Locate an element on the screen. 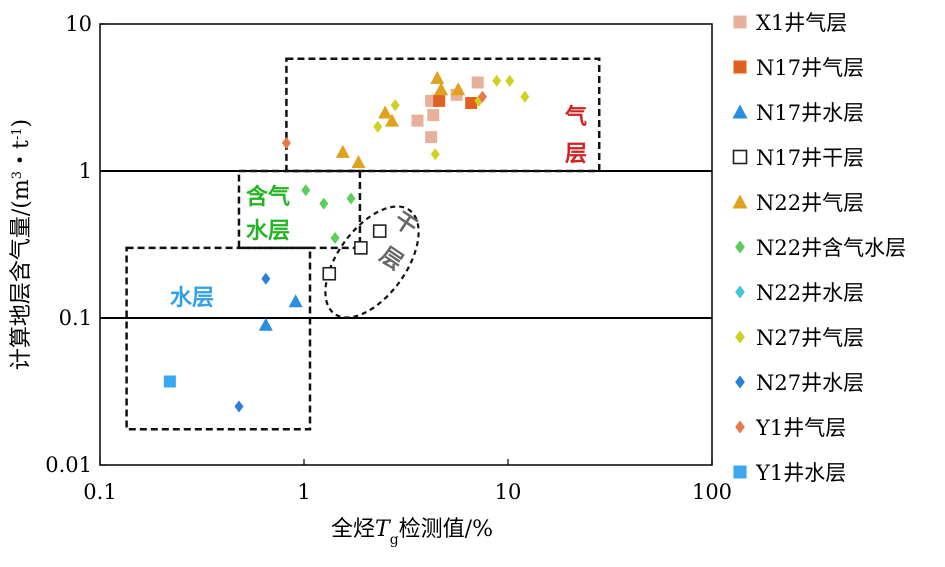 The height and width of the screenshot is (567, 945). y-tick-label: 1 is located at coordinates (85, 171).